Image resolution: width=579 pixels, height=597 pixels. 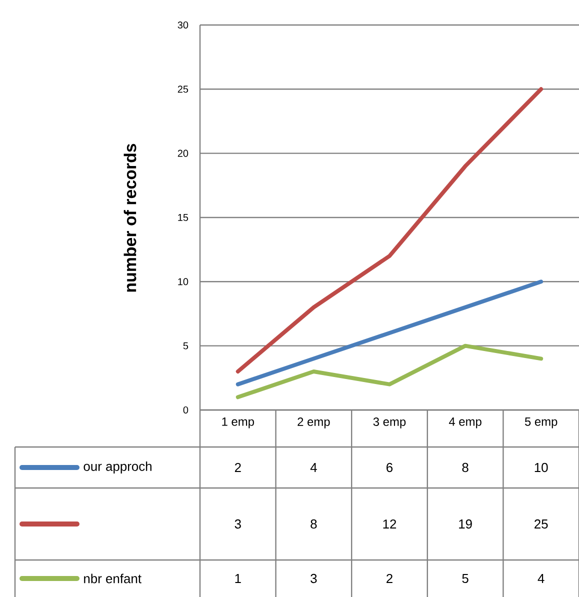 I want to click on y-tick-label: 10, so click(x=183, y=282).